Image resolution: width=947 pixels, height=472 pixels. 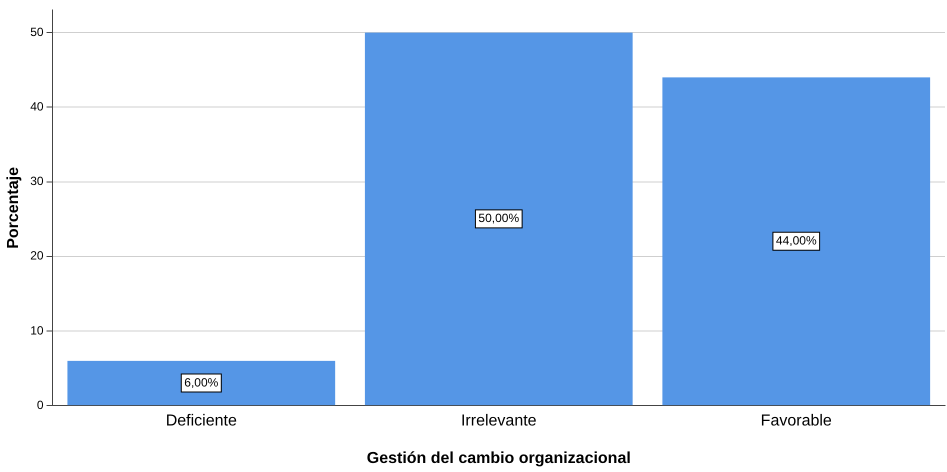 What do you see at coordinates (498, 421) in the screenshot?
I see `x-tick-label: Irrelevante` at bounding box center [498, 421].